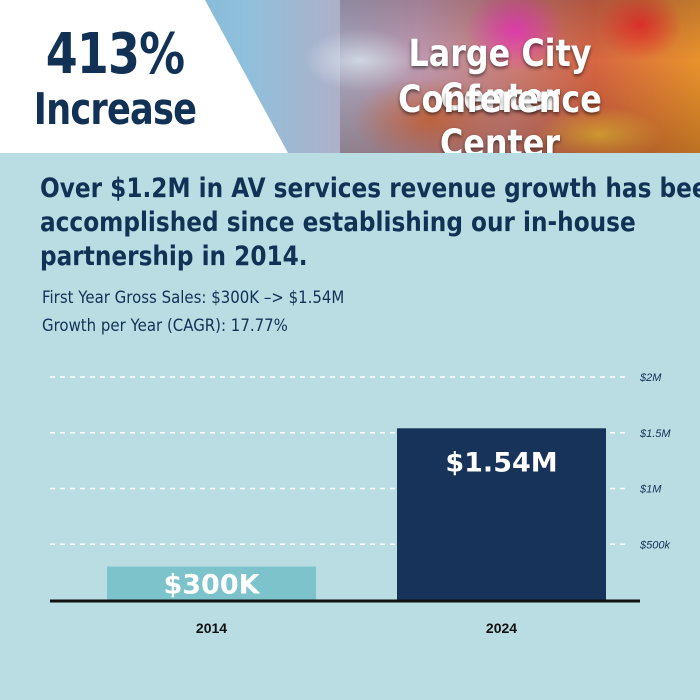 This screenshot has height=700, width=700. What do you see at coordinates (193, 298) in the screenshot?
I see `first-year-sales: First Year Gross Sales: $300K –> $1.54M` at bounding box center [193, 298].